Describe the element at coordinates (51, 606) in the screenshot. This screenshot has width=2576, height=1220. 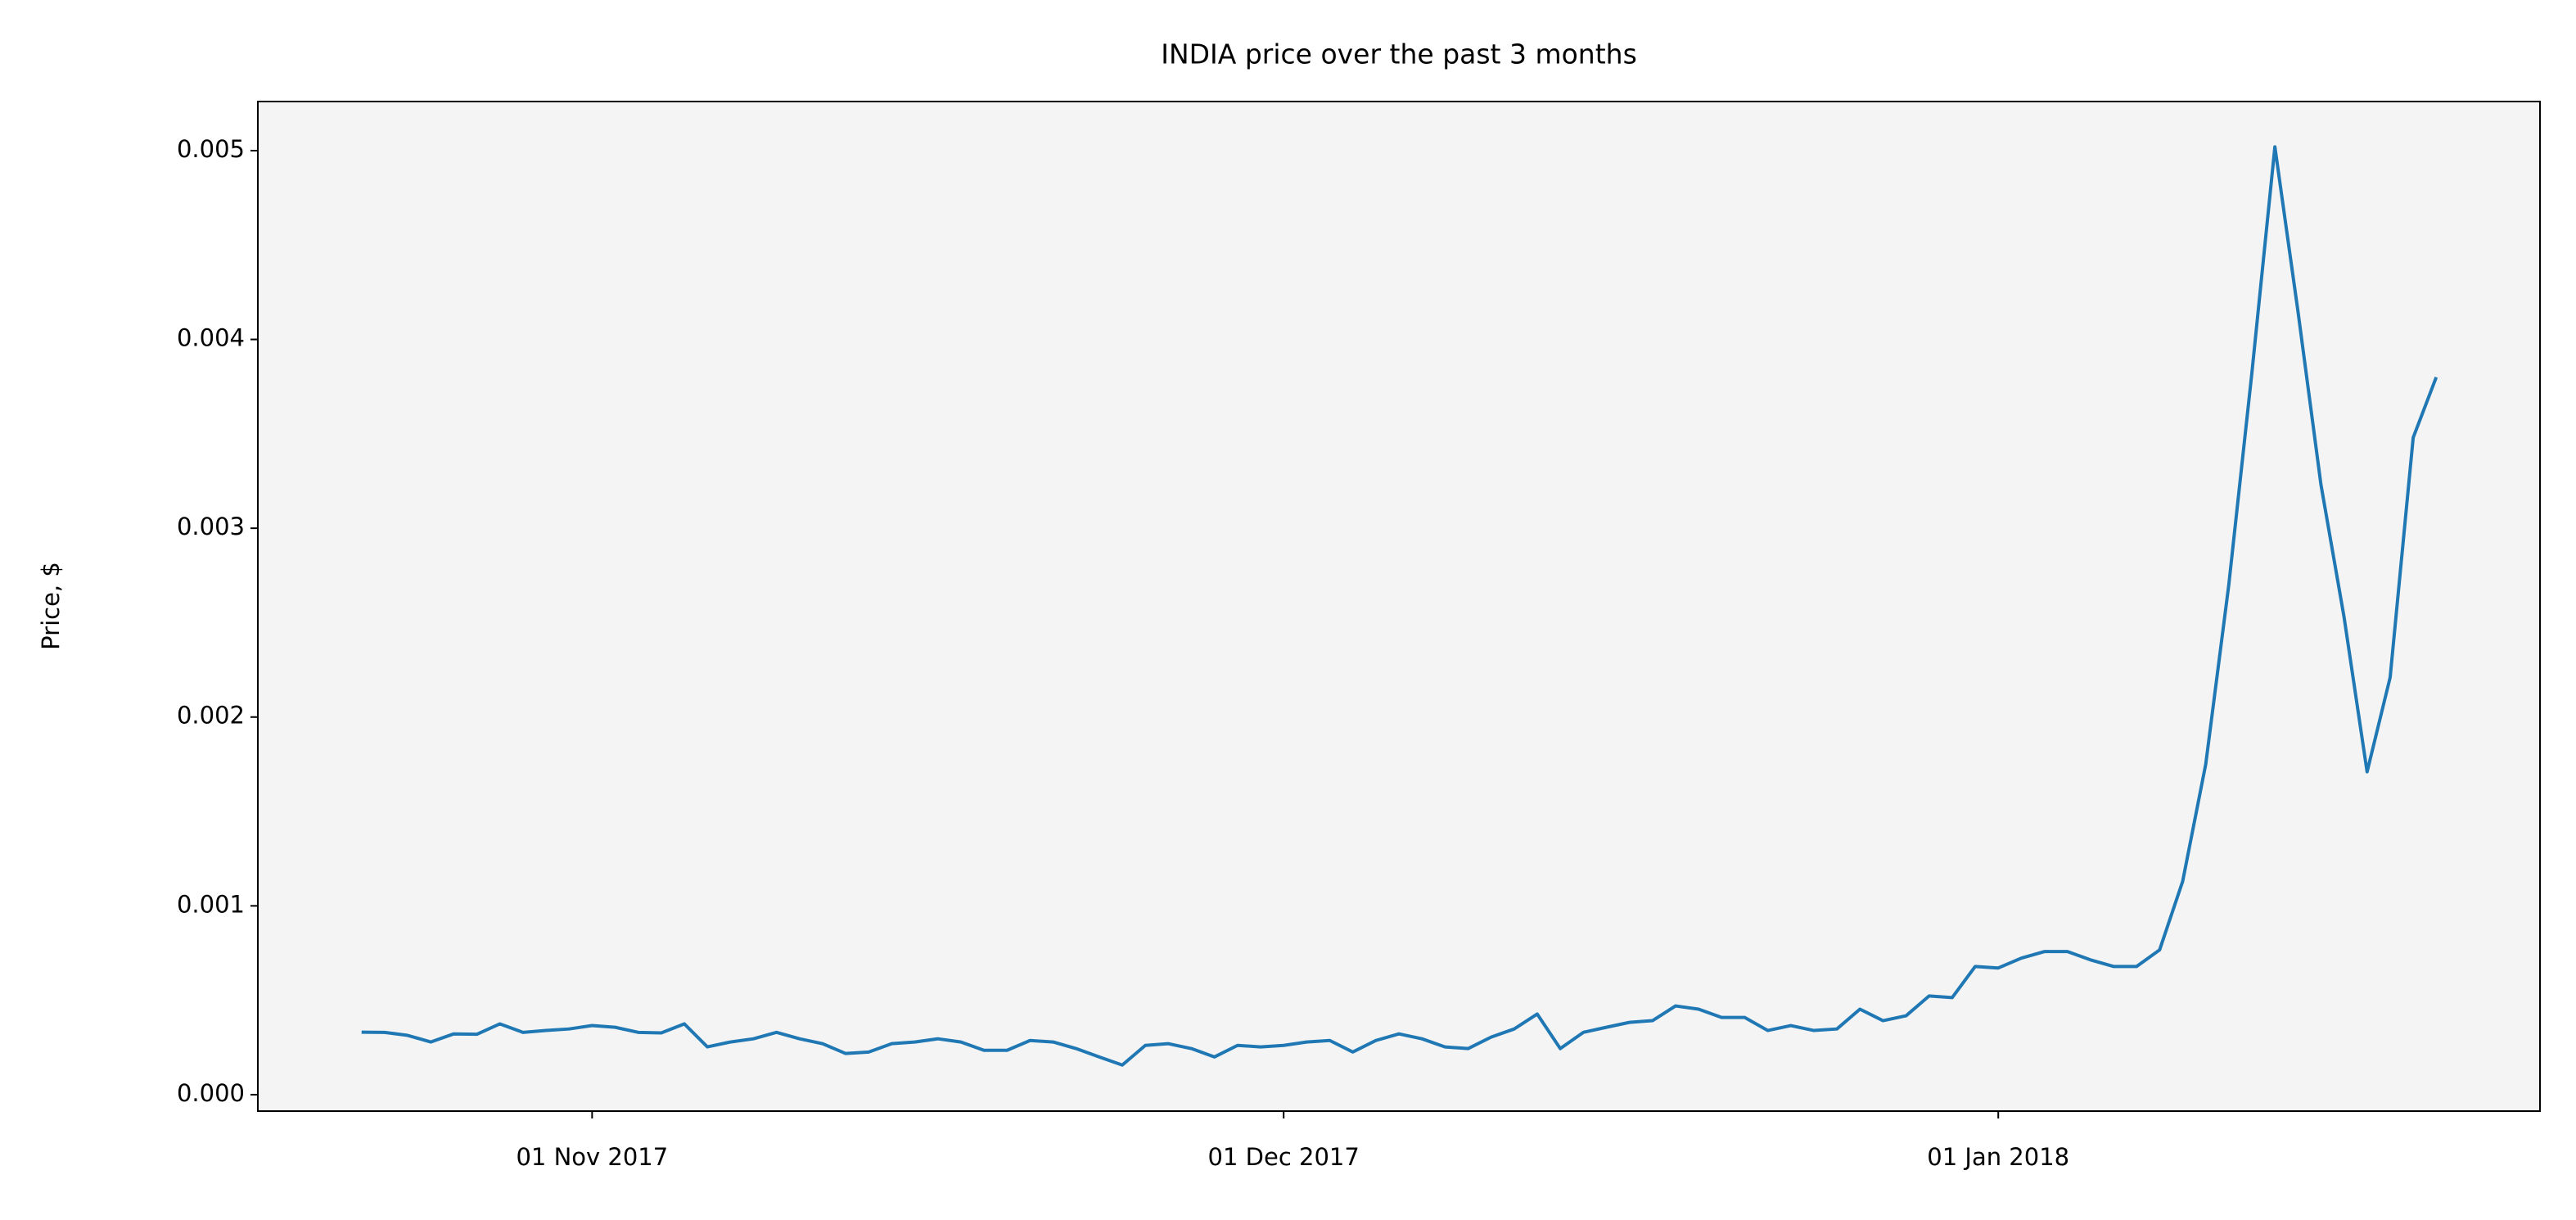
I see `y-axis-label: Price, $` at that location.